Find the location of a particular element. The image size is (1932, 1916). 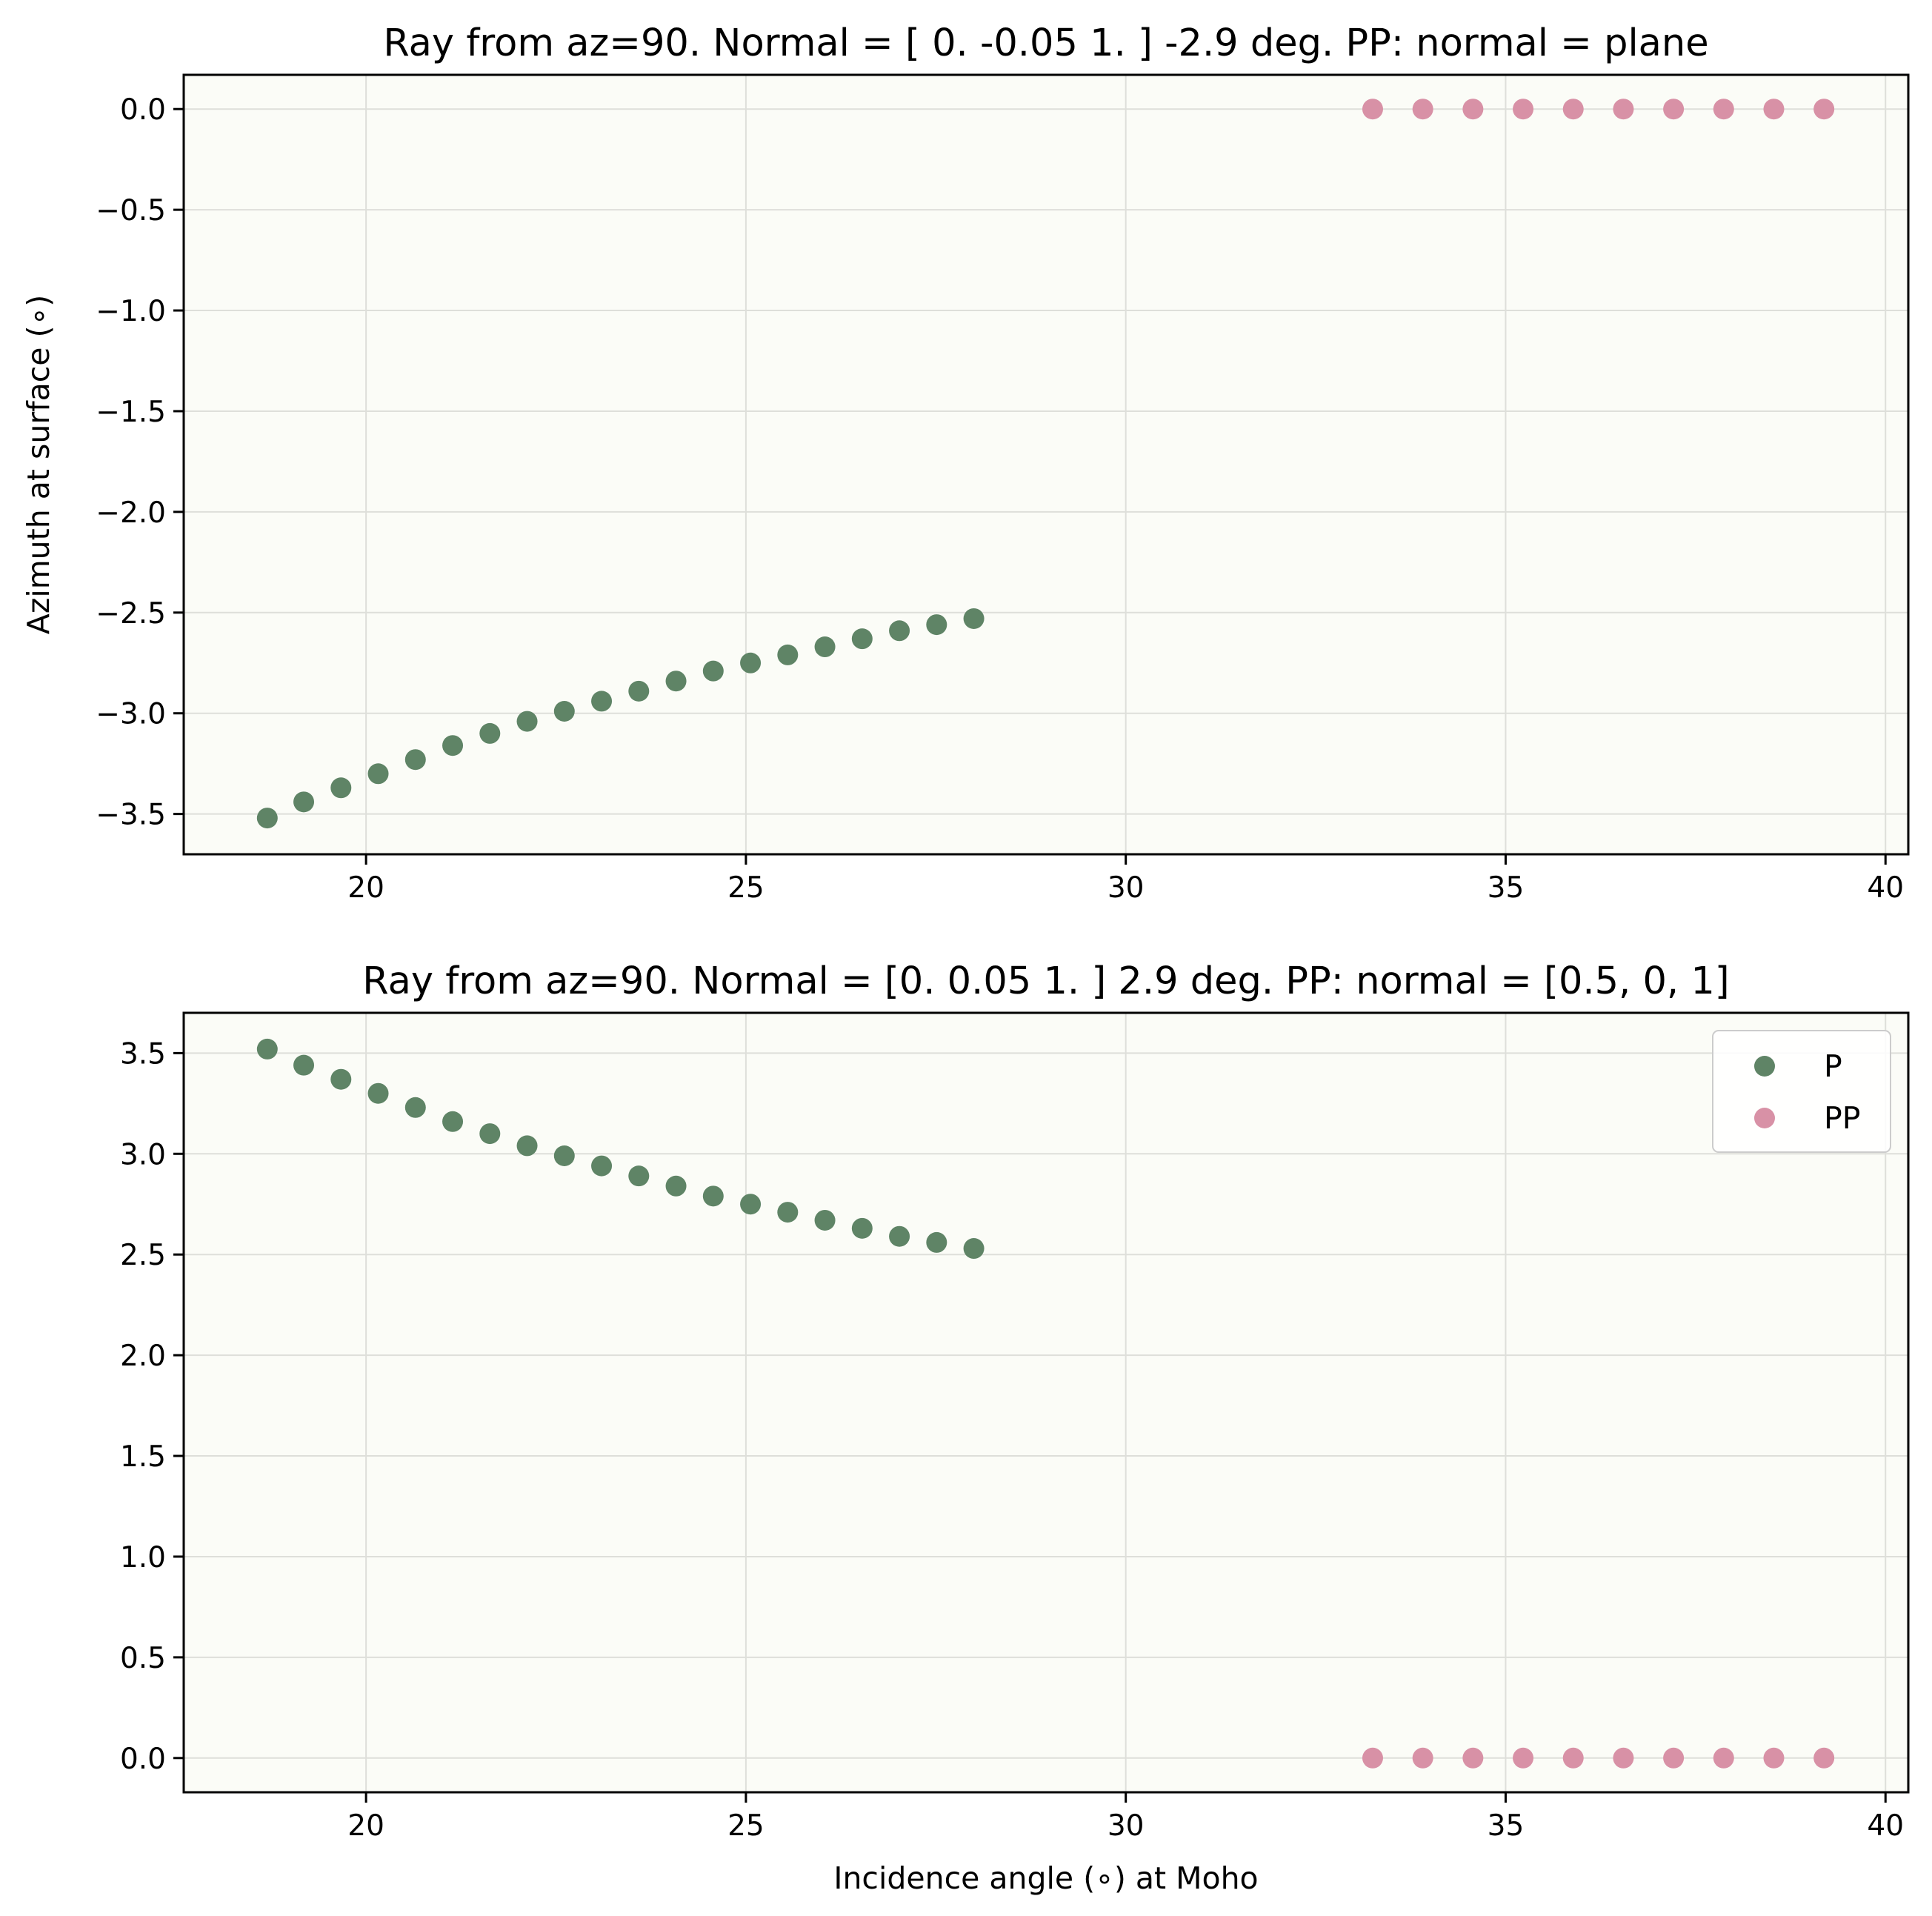

y-tick-label: −2.0 is located at coordinates (131, 513).